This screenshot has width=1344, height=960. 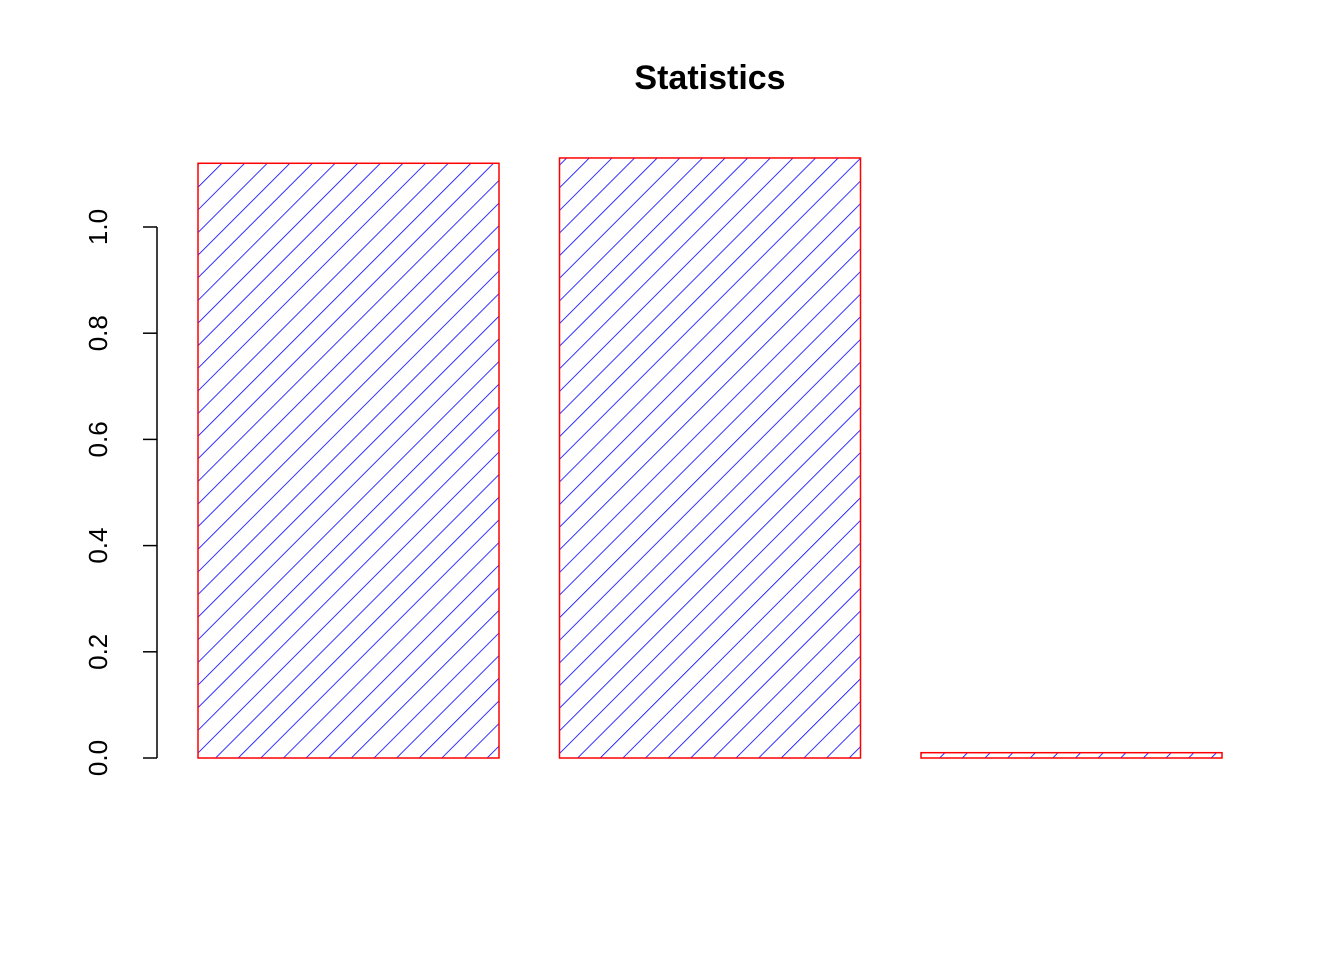 I want to click on y-tick-label: 0.6, so click(x=98, y=439).